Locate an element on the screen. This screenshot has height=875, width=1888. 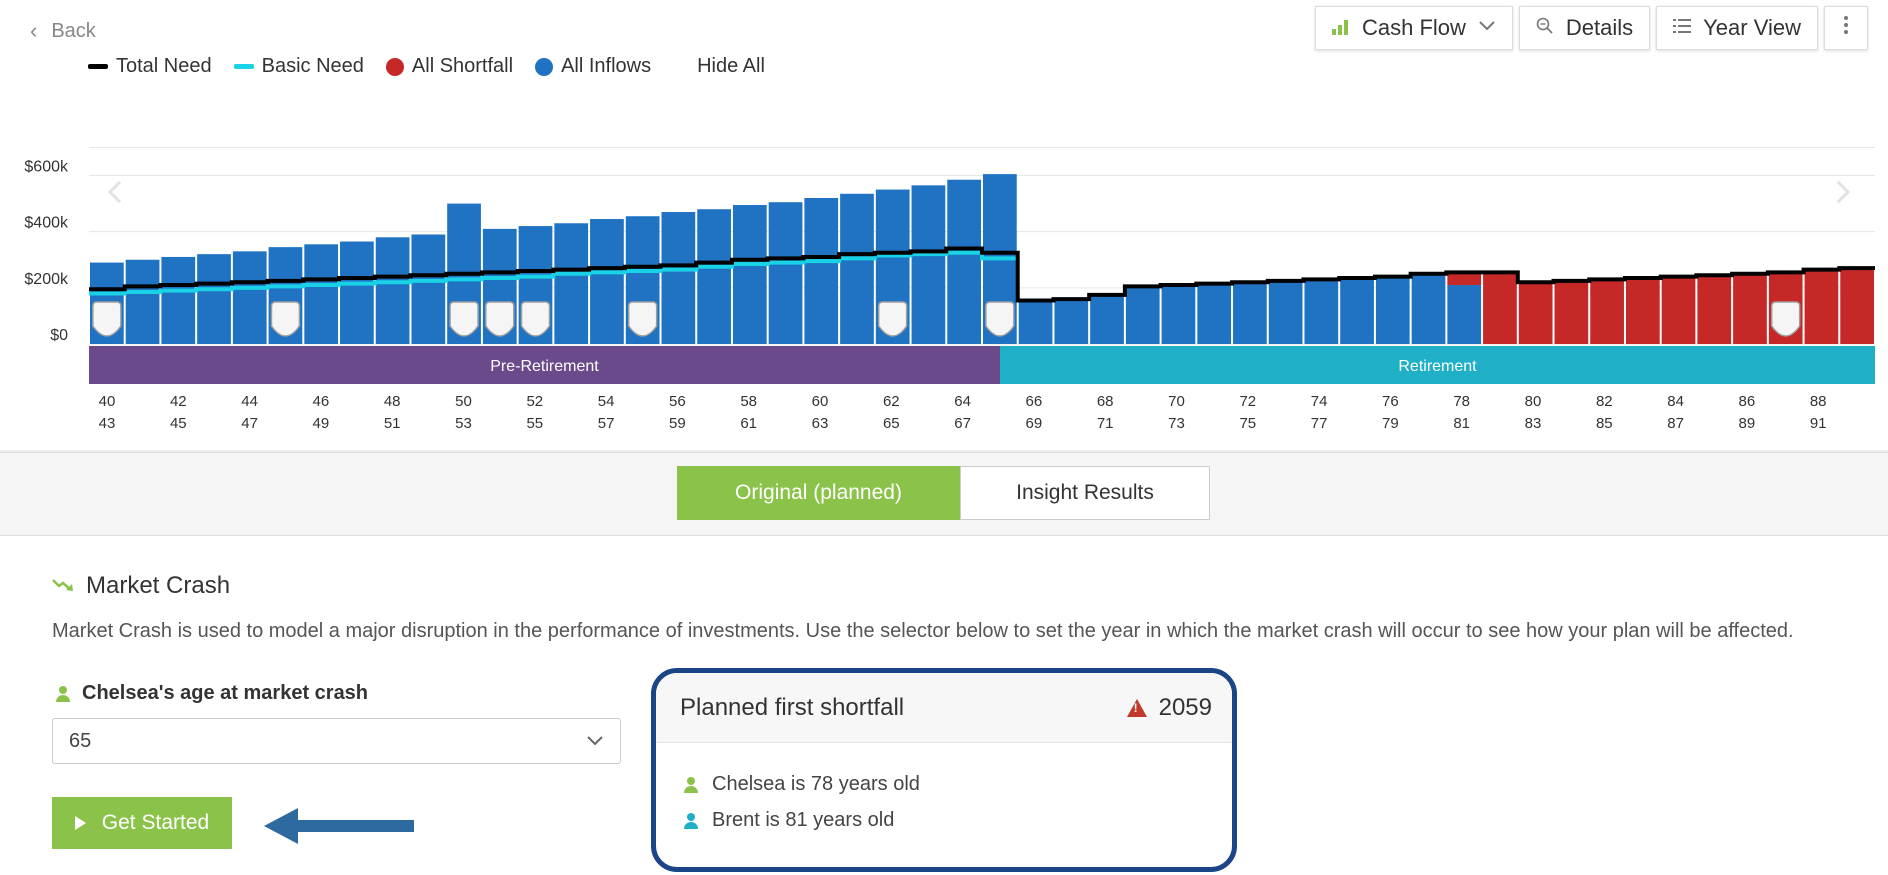
x-tick-label-secondary: 81 is located at coordinates (1461, 423).